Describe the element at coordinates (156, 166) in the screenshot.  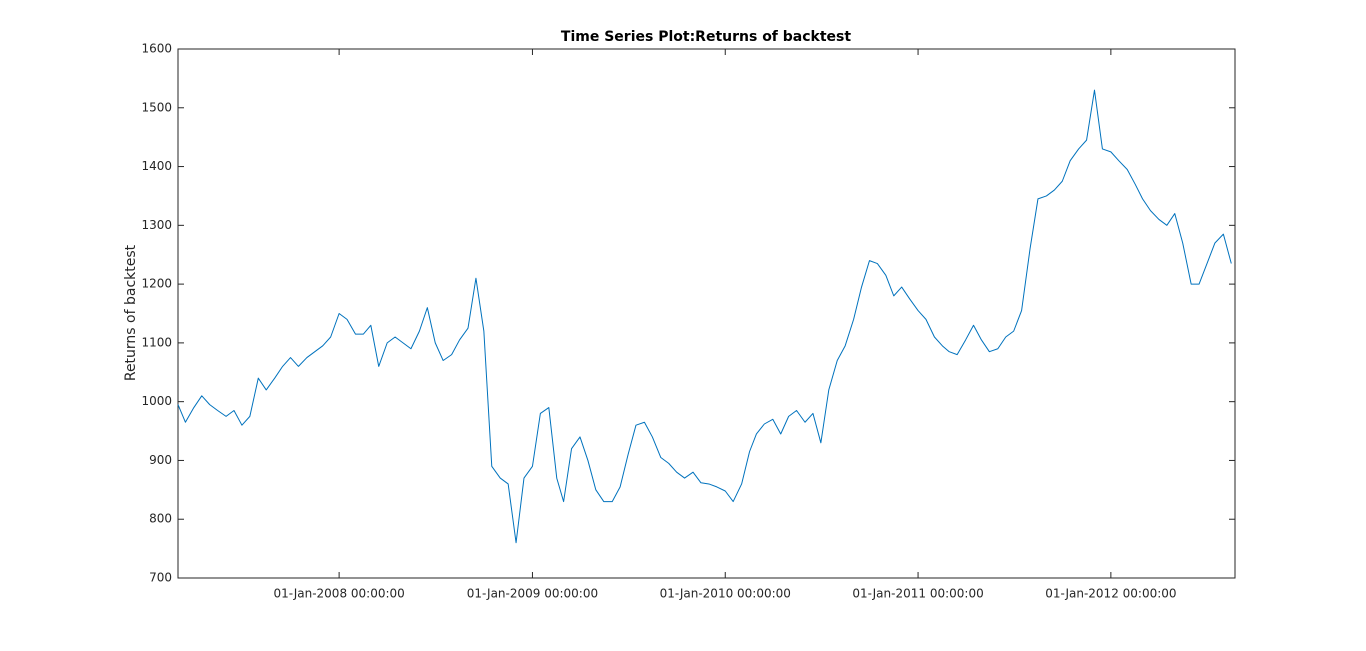
I see `y-tick-label: 1400` at that location.